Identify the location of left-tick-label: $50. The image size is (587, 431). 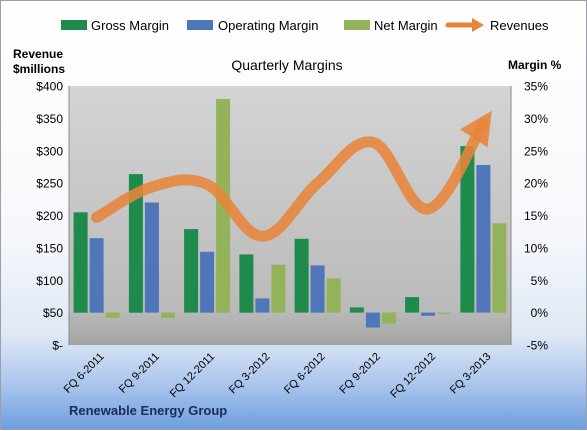
(53, 313).